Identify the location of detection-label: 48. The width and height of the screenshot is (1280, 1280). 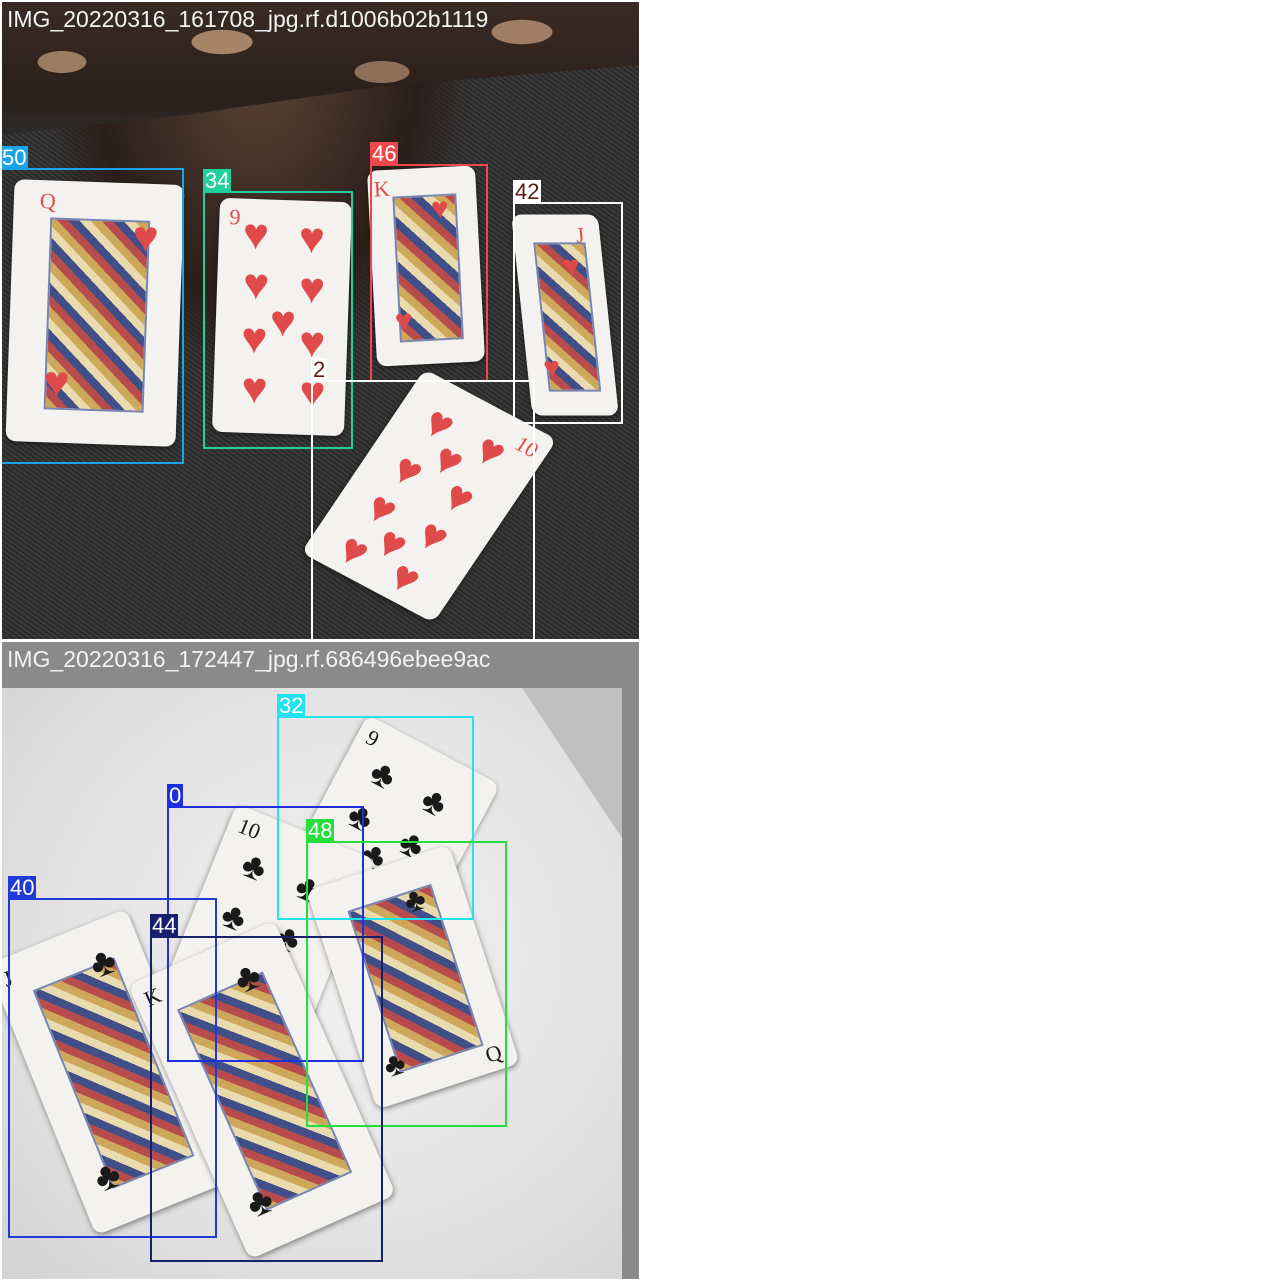
(320, 830).